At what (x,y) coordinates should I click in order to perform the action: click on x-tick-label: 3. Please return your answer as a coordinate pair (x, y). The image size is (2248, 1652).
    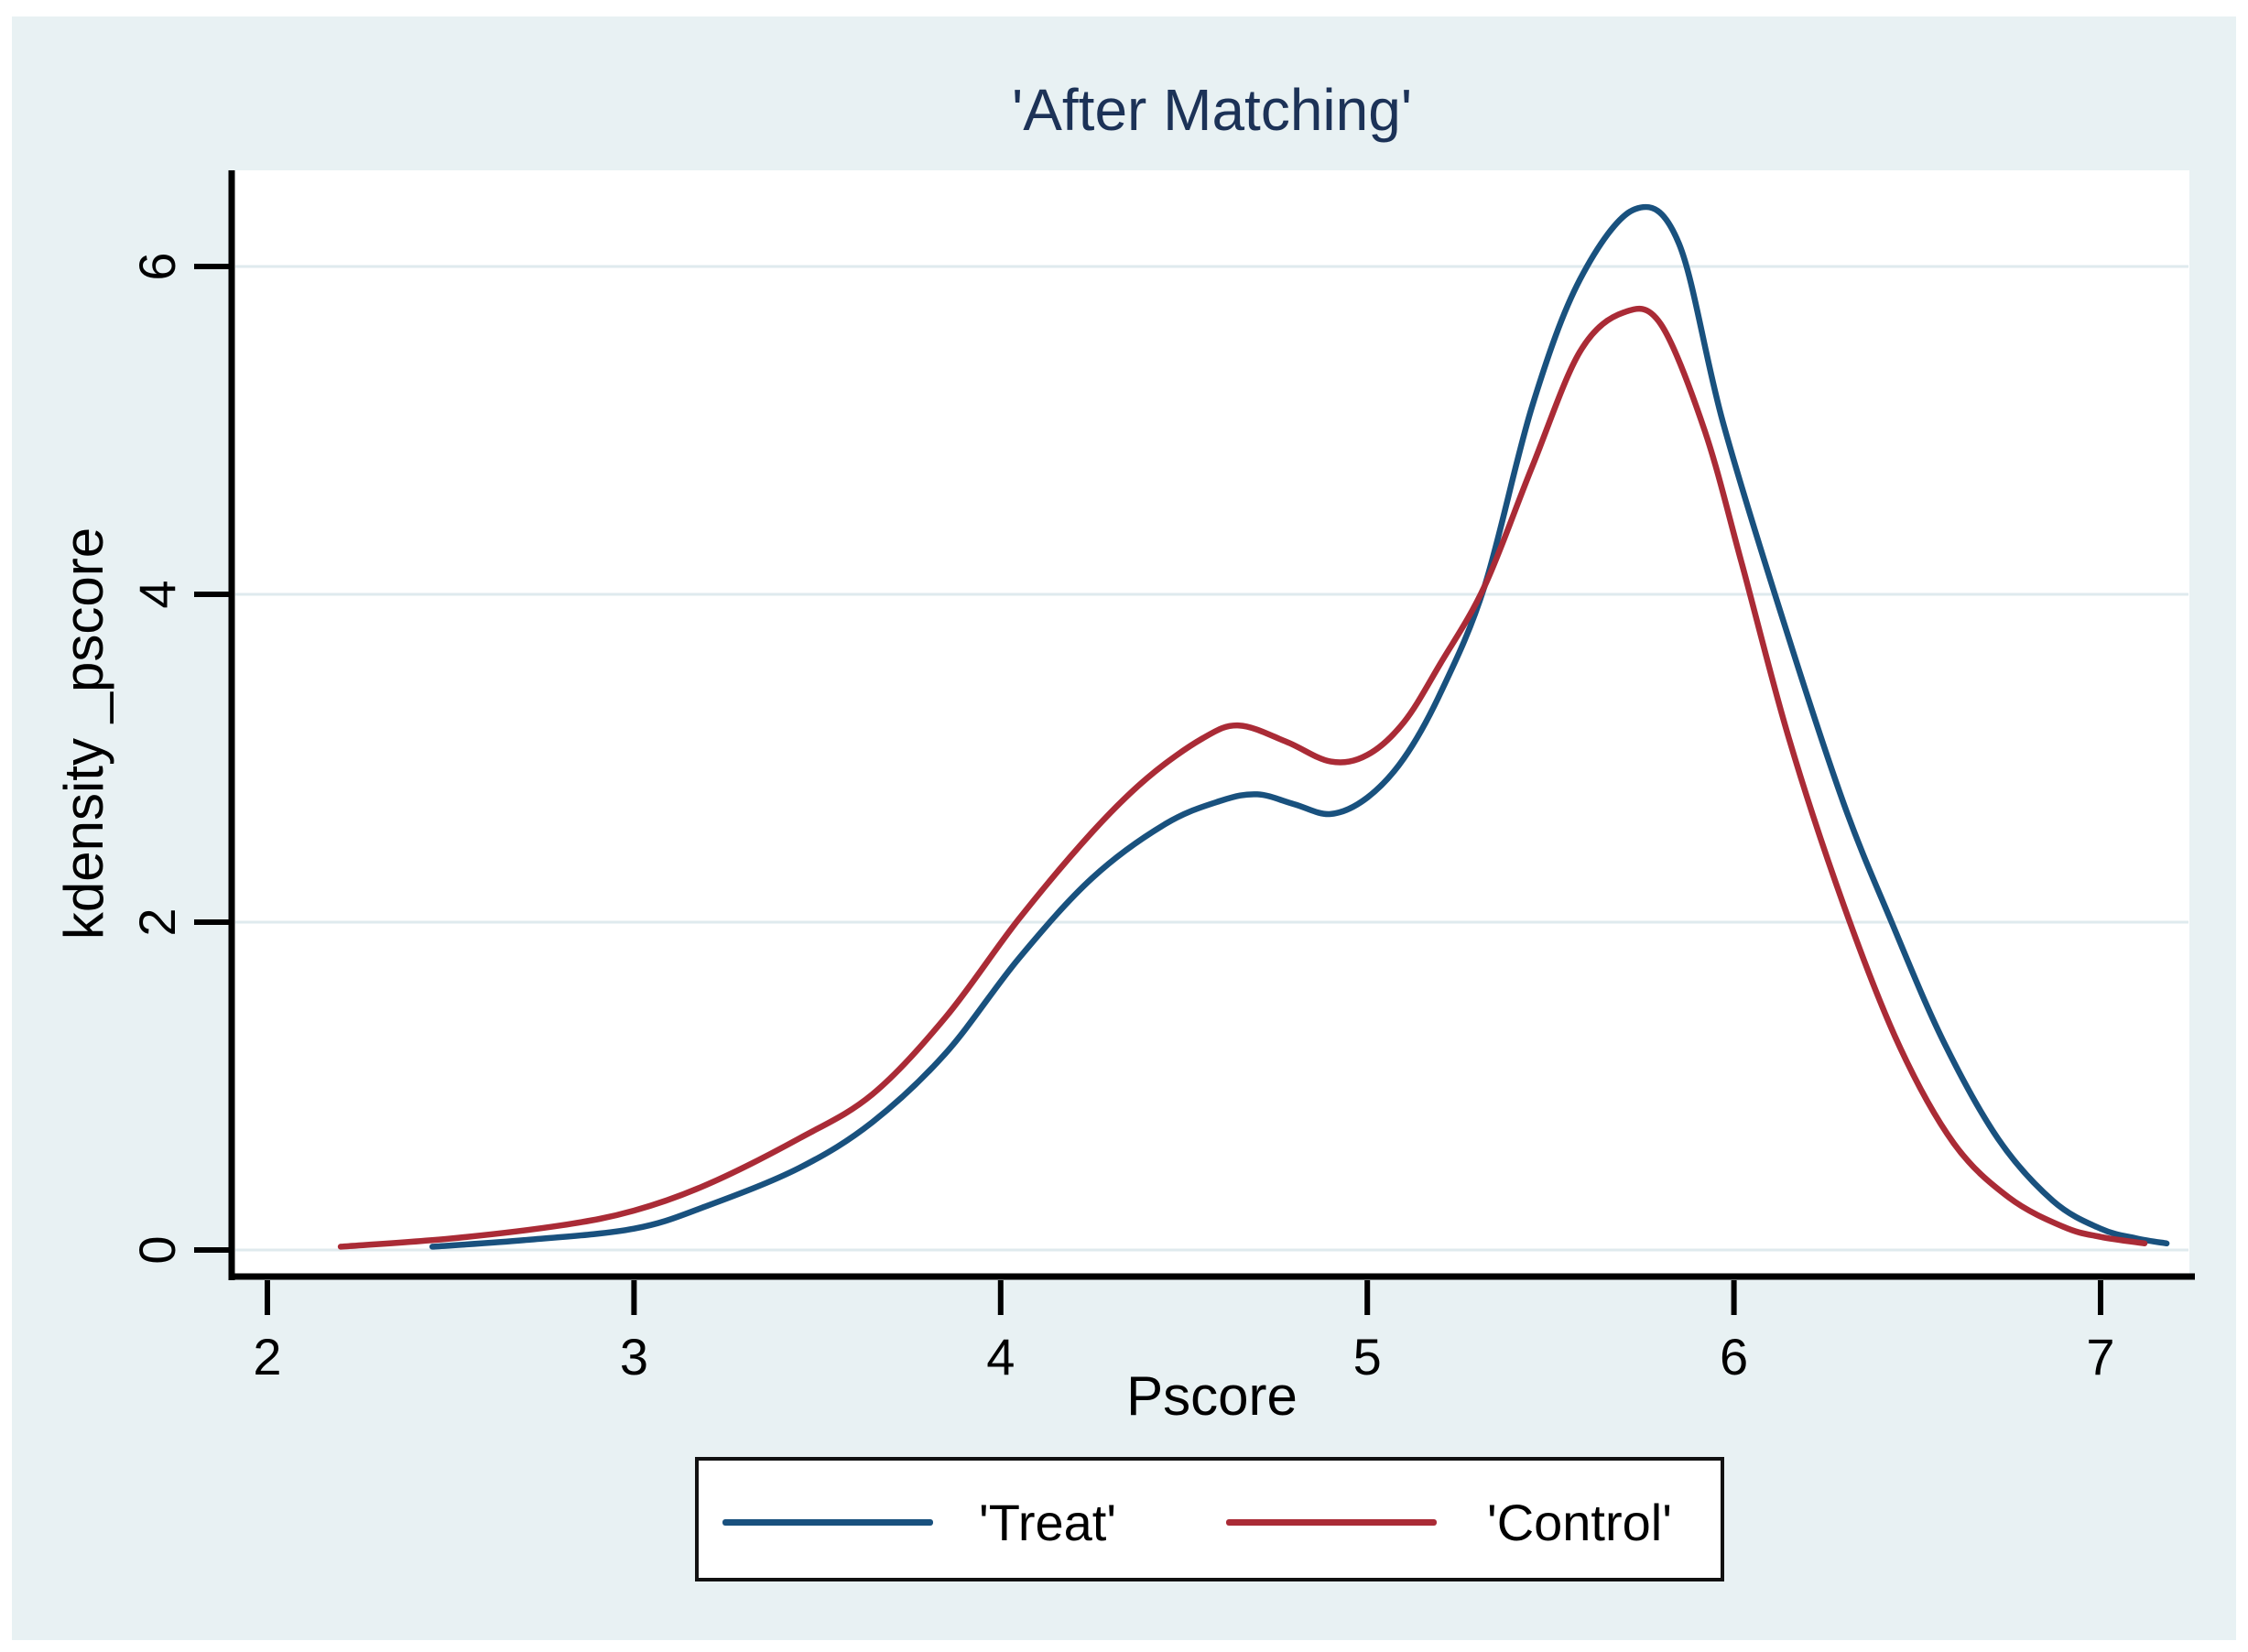
    Looking at the image, I should click on (633, 1357).